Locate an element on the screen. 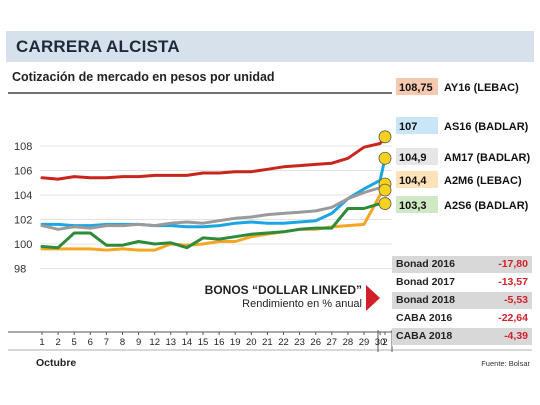 The height and width of the screenshot is (405, 540). table-row: CABA 2018 -4,39 is located at coordinates (462, 336).